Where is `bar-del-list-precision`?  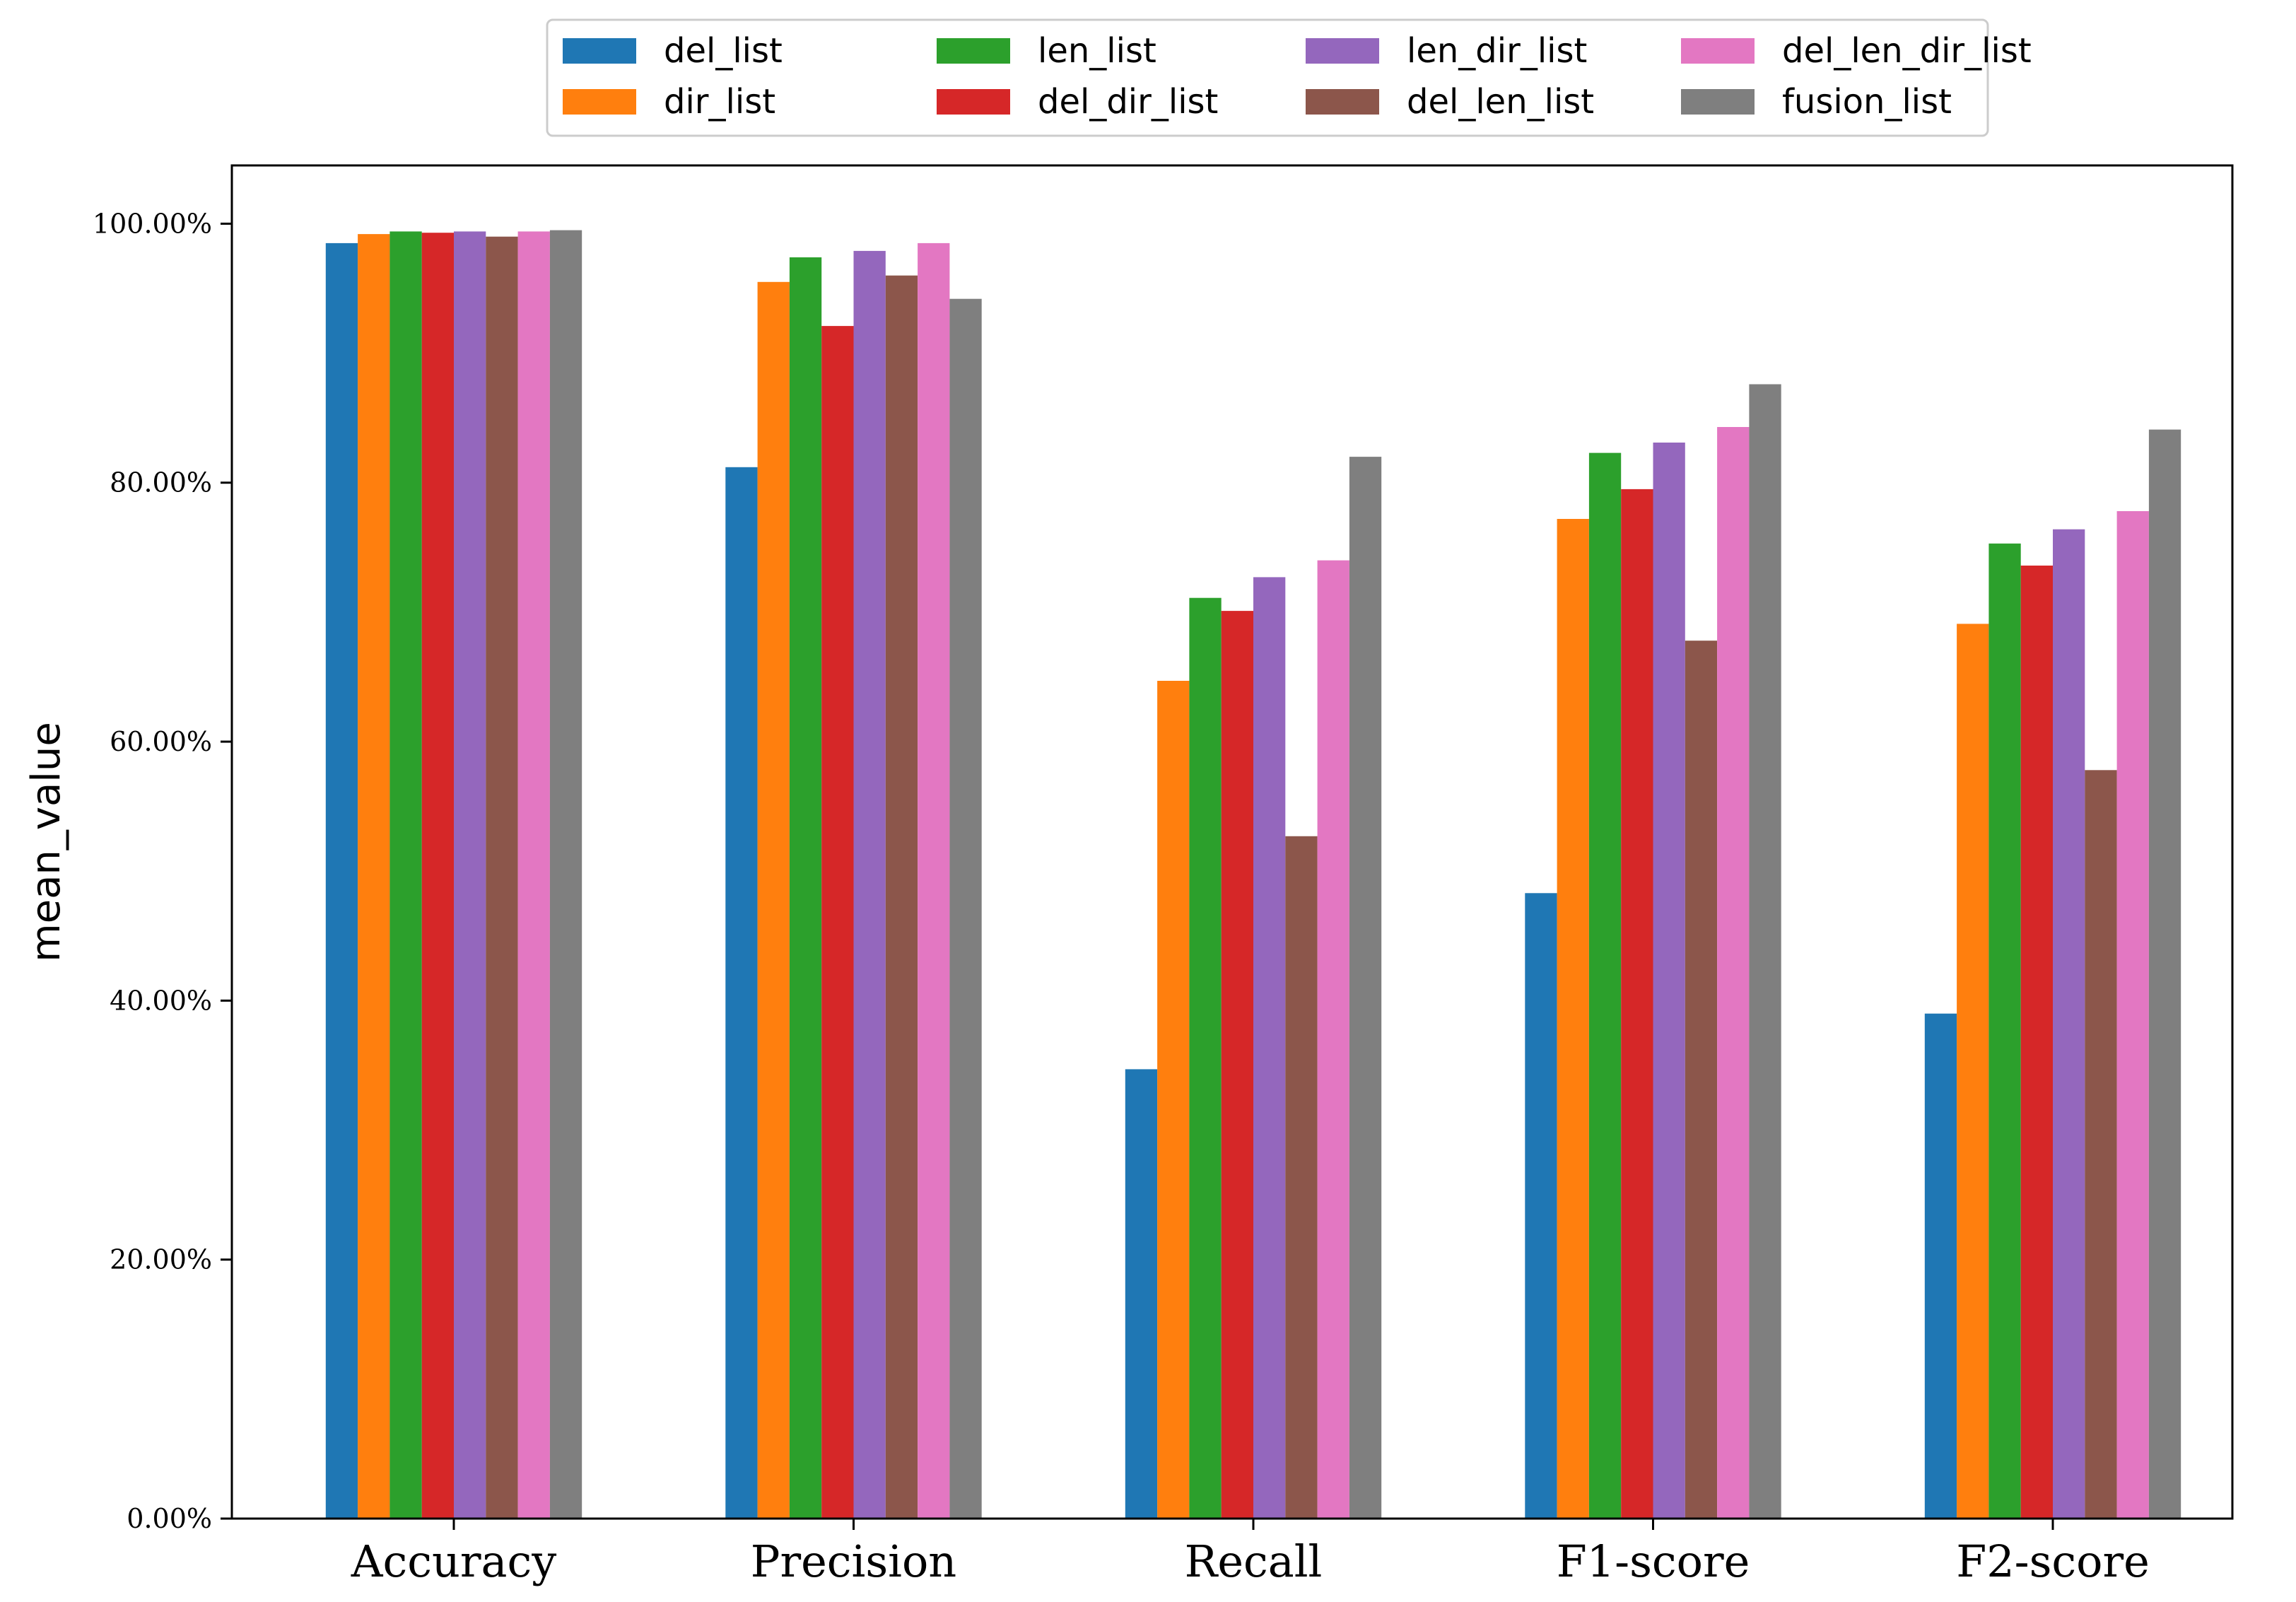
bar-del-list-precision is located at coordinates (741, 993).